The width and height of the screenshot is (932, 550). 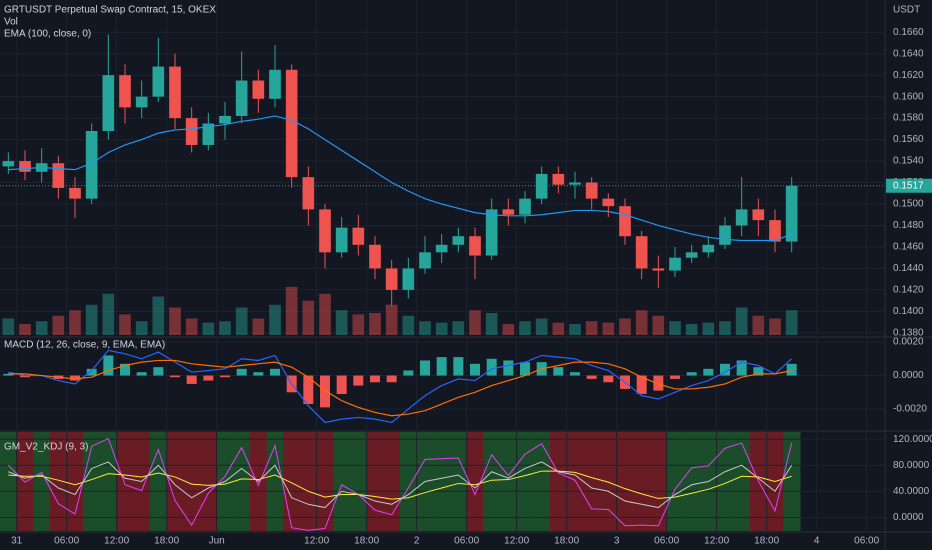 What do you see at coordinates (617, 541) in the screenshot?
I see `x-tick-label: 3` at bounding box center [617, 541].